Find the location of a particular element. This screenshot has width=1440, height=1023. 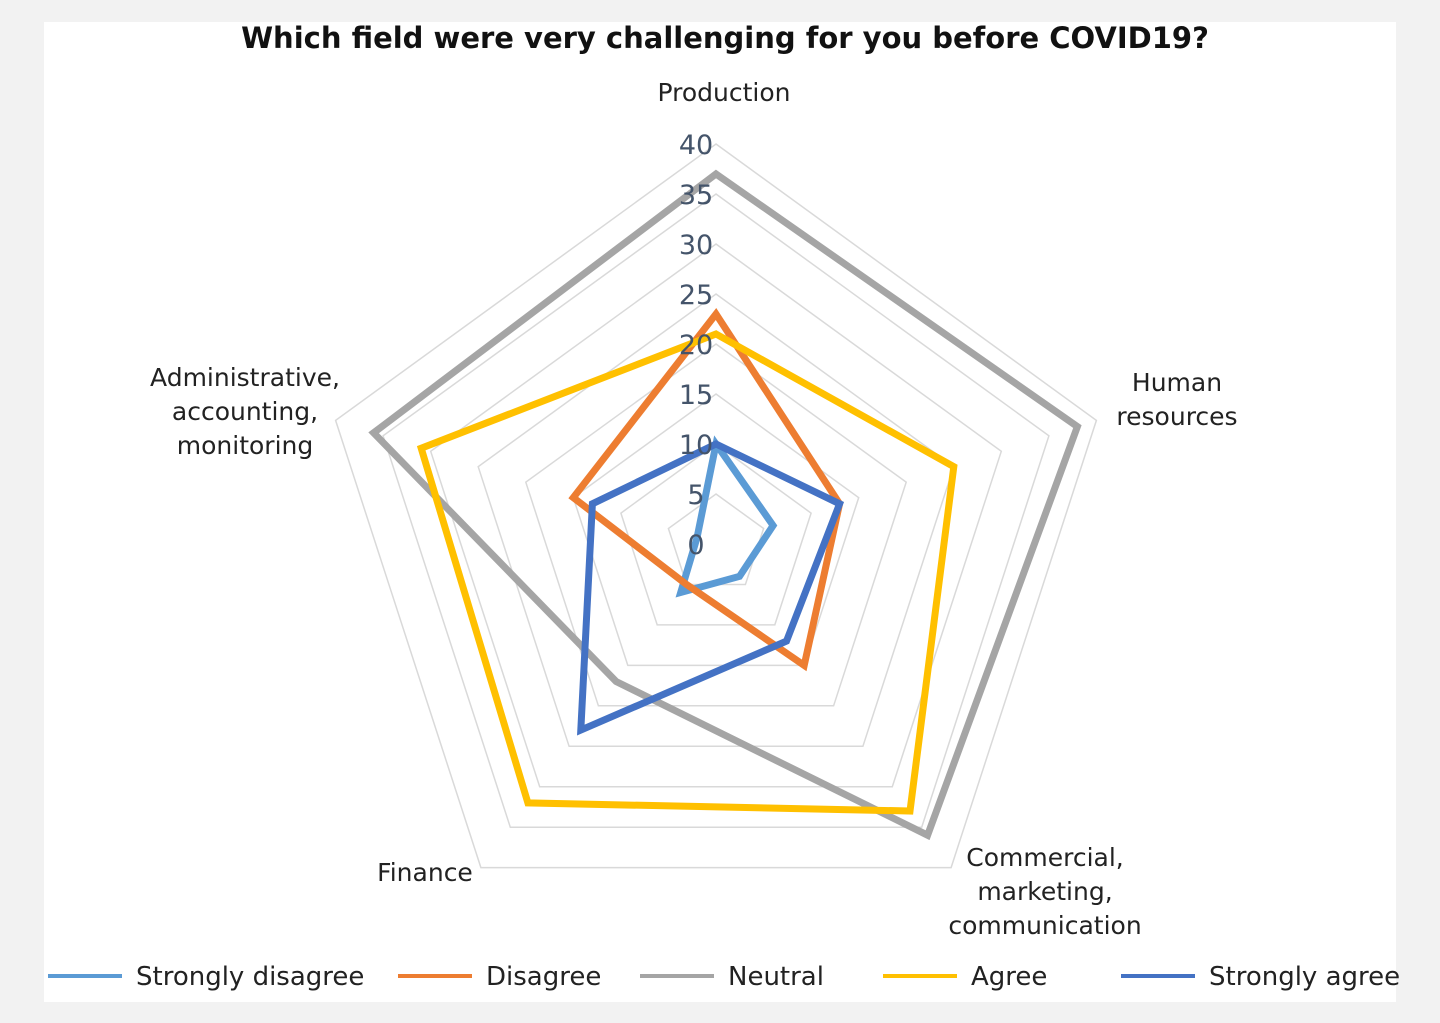

category-label-line: Human is located at coordinates (1177, 382).